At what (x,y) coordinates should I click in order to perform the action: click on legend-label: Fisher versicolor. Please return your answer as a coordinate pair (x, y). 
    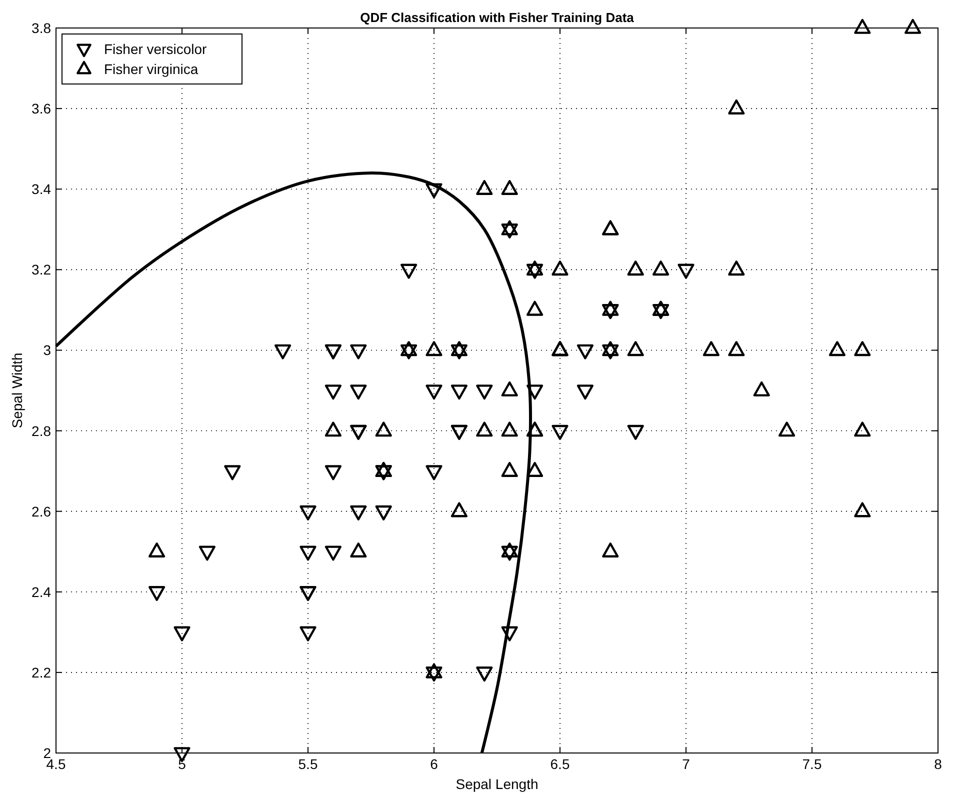
    Looking at the image, I should click on (156, 49).